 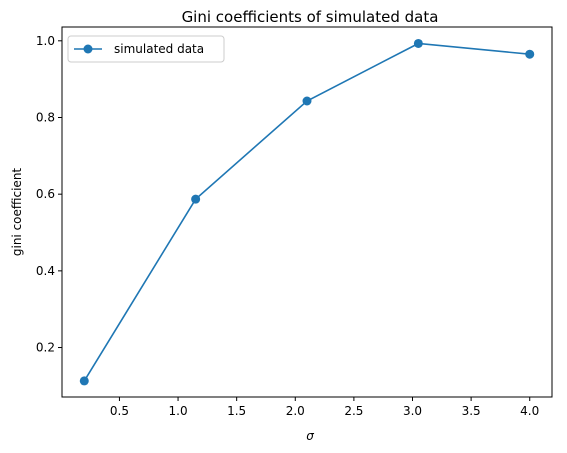 I want to click on y-axis-ticks: 0.2 0.4 0.6 0.8 1.0, so click(x=49, y=194).